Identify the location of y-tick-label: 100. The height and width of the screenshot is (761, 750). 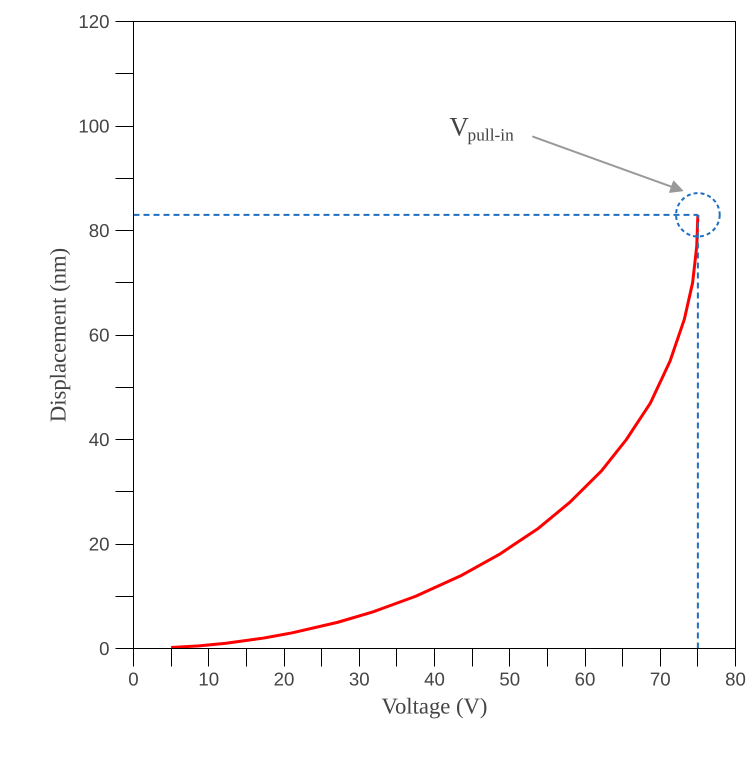
(94, 126).